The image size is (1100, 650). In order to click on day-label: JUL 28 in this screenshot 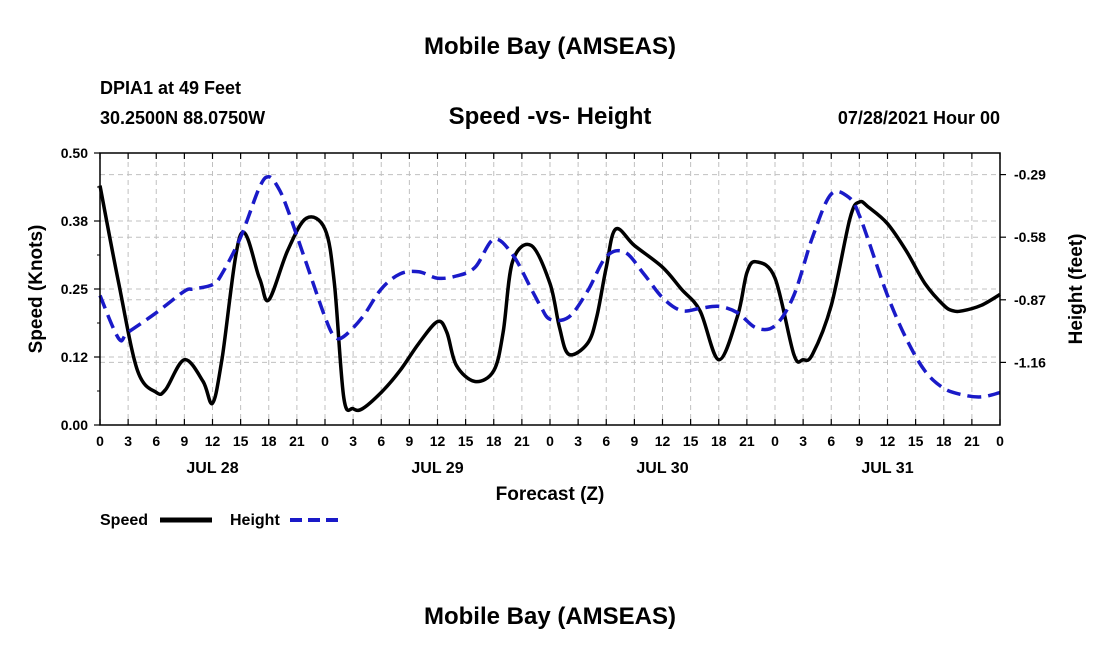, I will do `click(212, 468)`.